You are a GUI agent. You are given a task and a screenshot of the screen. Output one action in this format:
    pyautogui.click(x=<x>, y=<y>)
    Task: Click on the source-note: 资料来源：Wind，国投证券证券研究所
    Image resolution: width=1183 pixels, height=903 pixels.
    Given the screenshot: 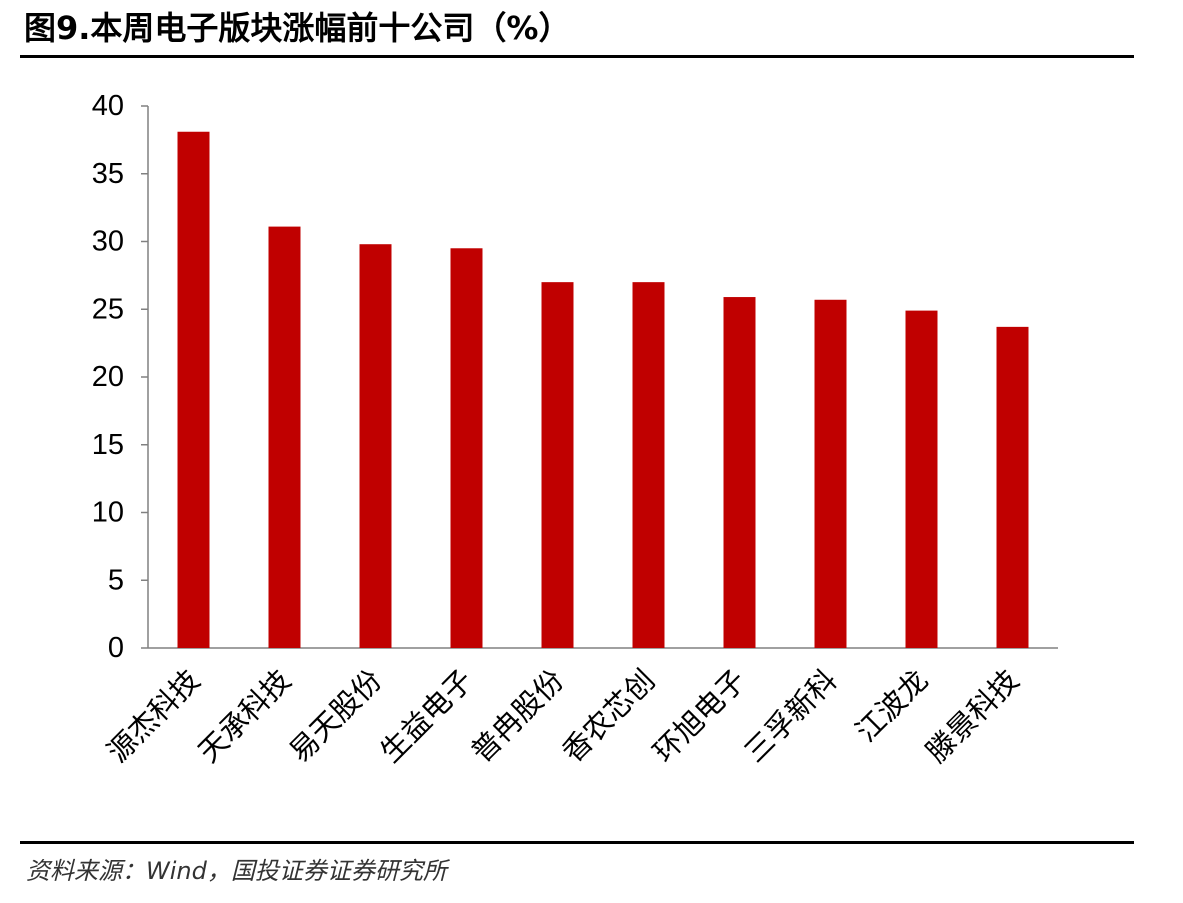 What is the action you would take?
    pyautogui.click(x=236, y=871)
    